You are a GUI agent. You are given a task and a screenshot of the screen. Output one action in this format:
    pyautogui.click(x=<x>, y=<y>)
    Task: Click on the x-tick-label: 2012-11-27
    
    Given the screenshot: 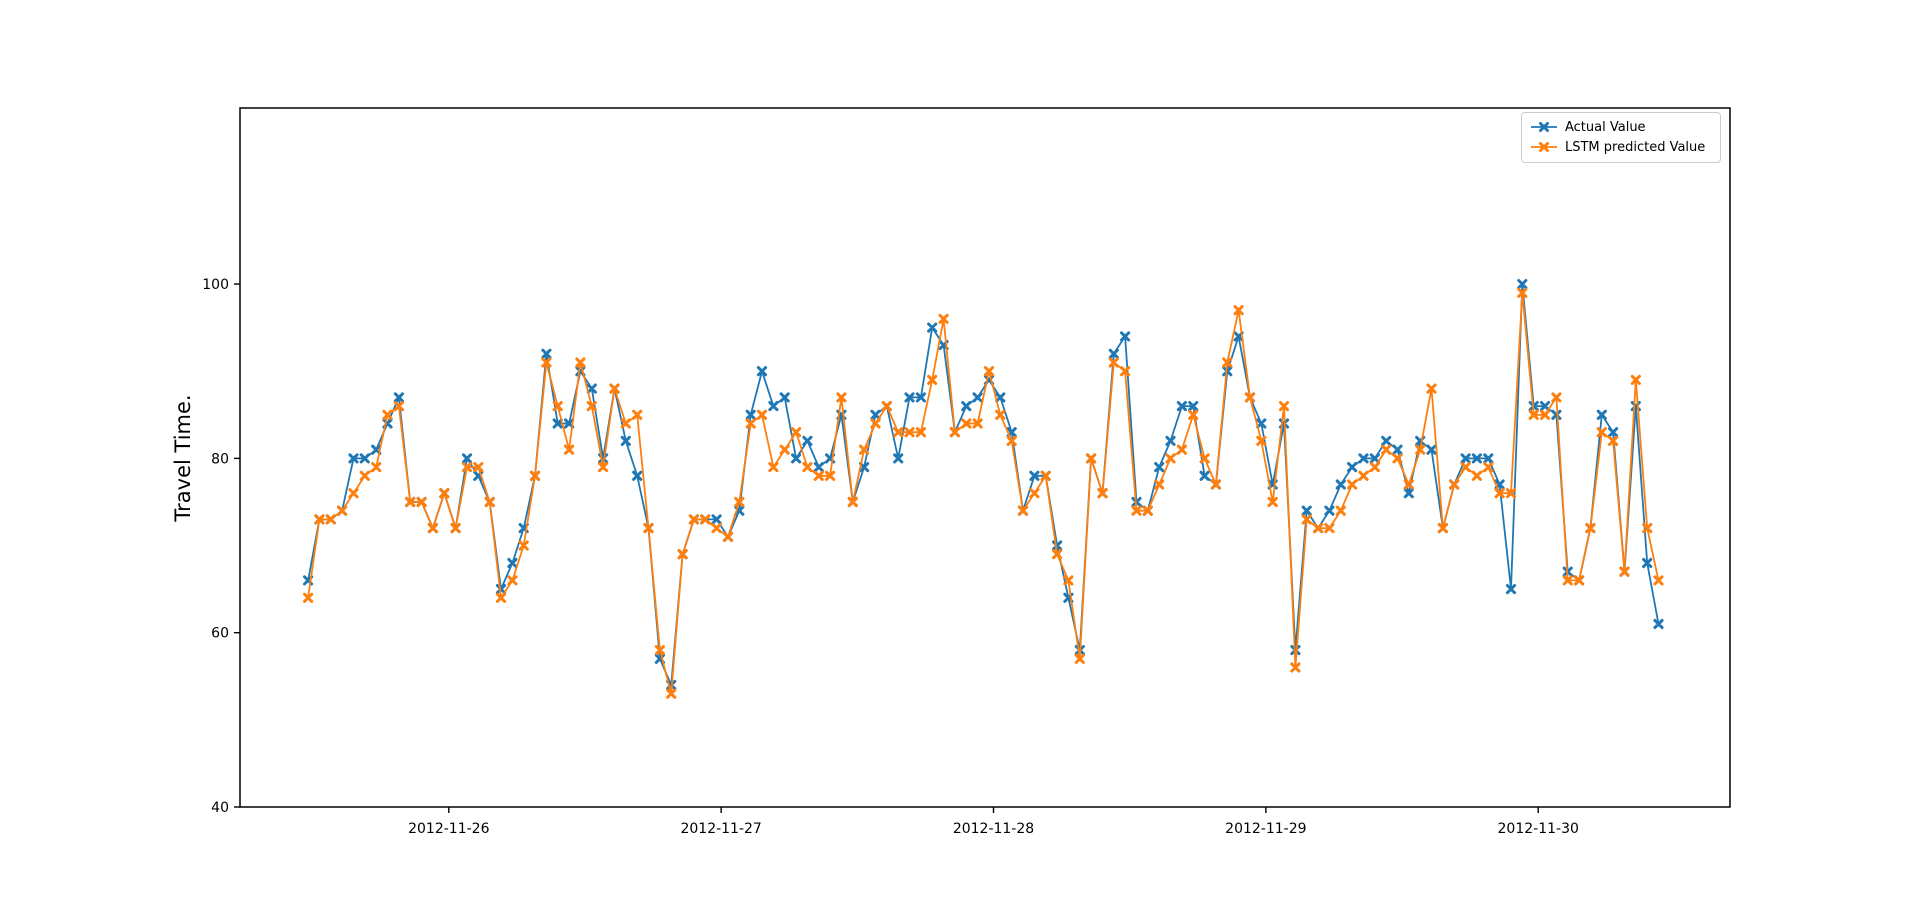 What is the action you would take?
    pyautogui.click(x=720, y=829)
    